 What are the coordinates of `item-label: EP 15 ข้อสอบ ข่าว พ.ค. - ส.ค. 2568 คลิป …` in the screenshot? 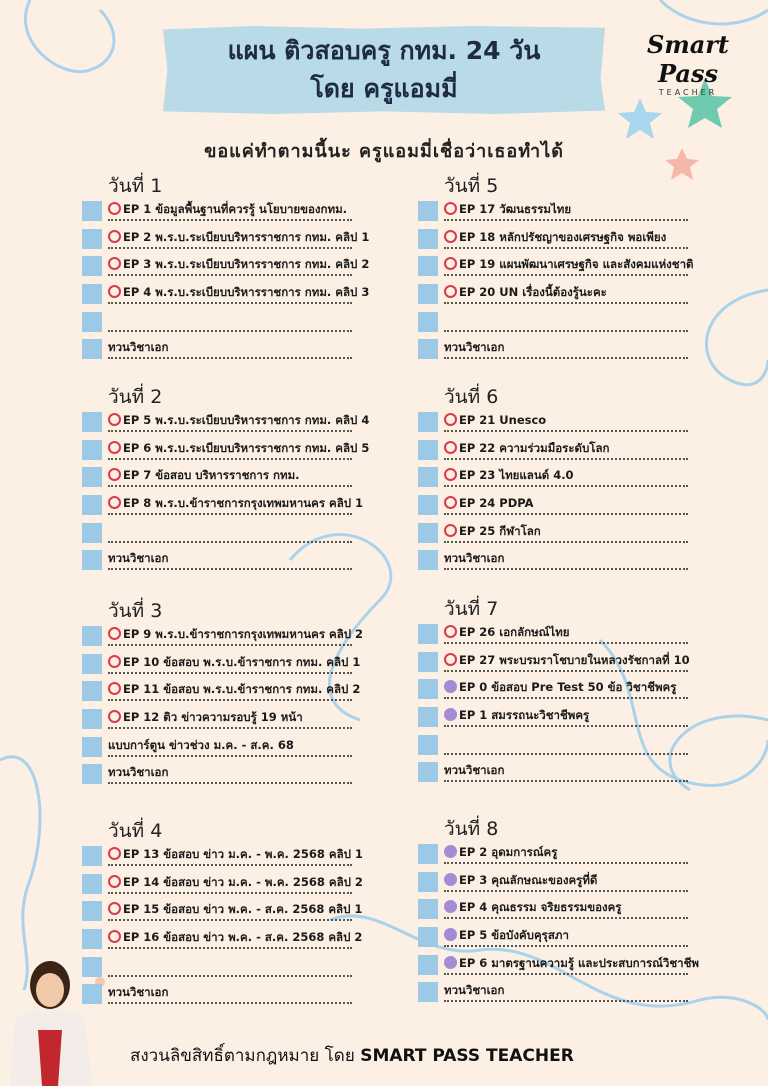 It's located at (243, 909).